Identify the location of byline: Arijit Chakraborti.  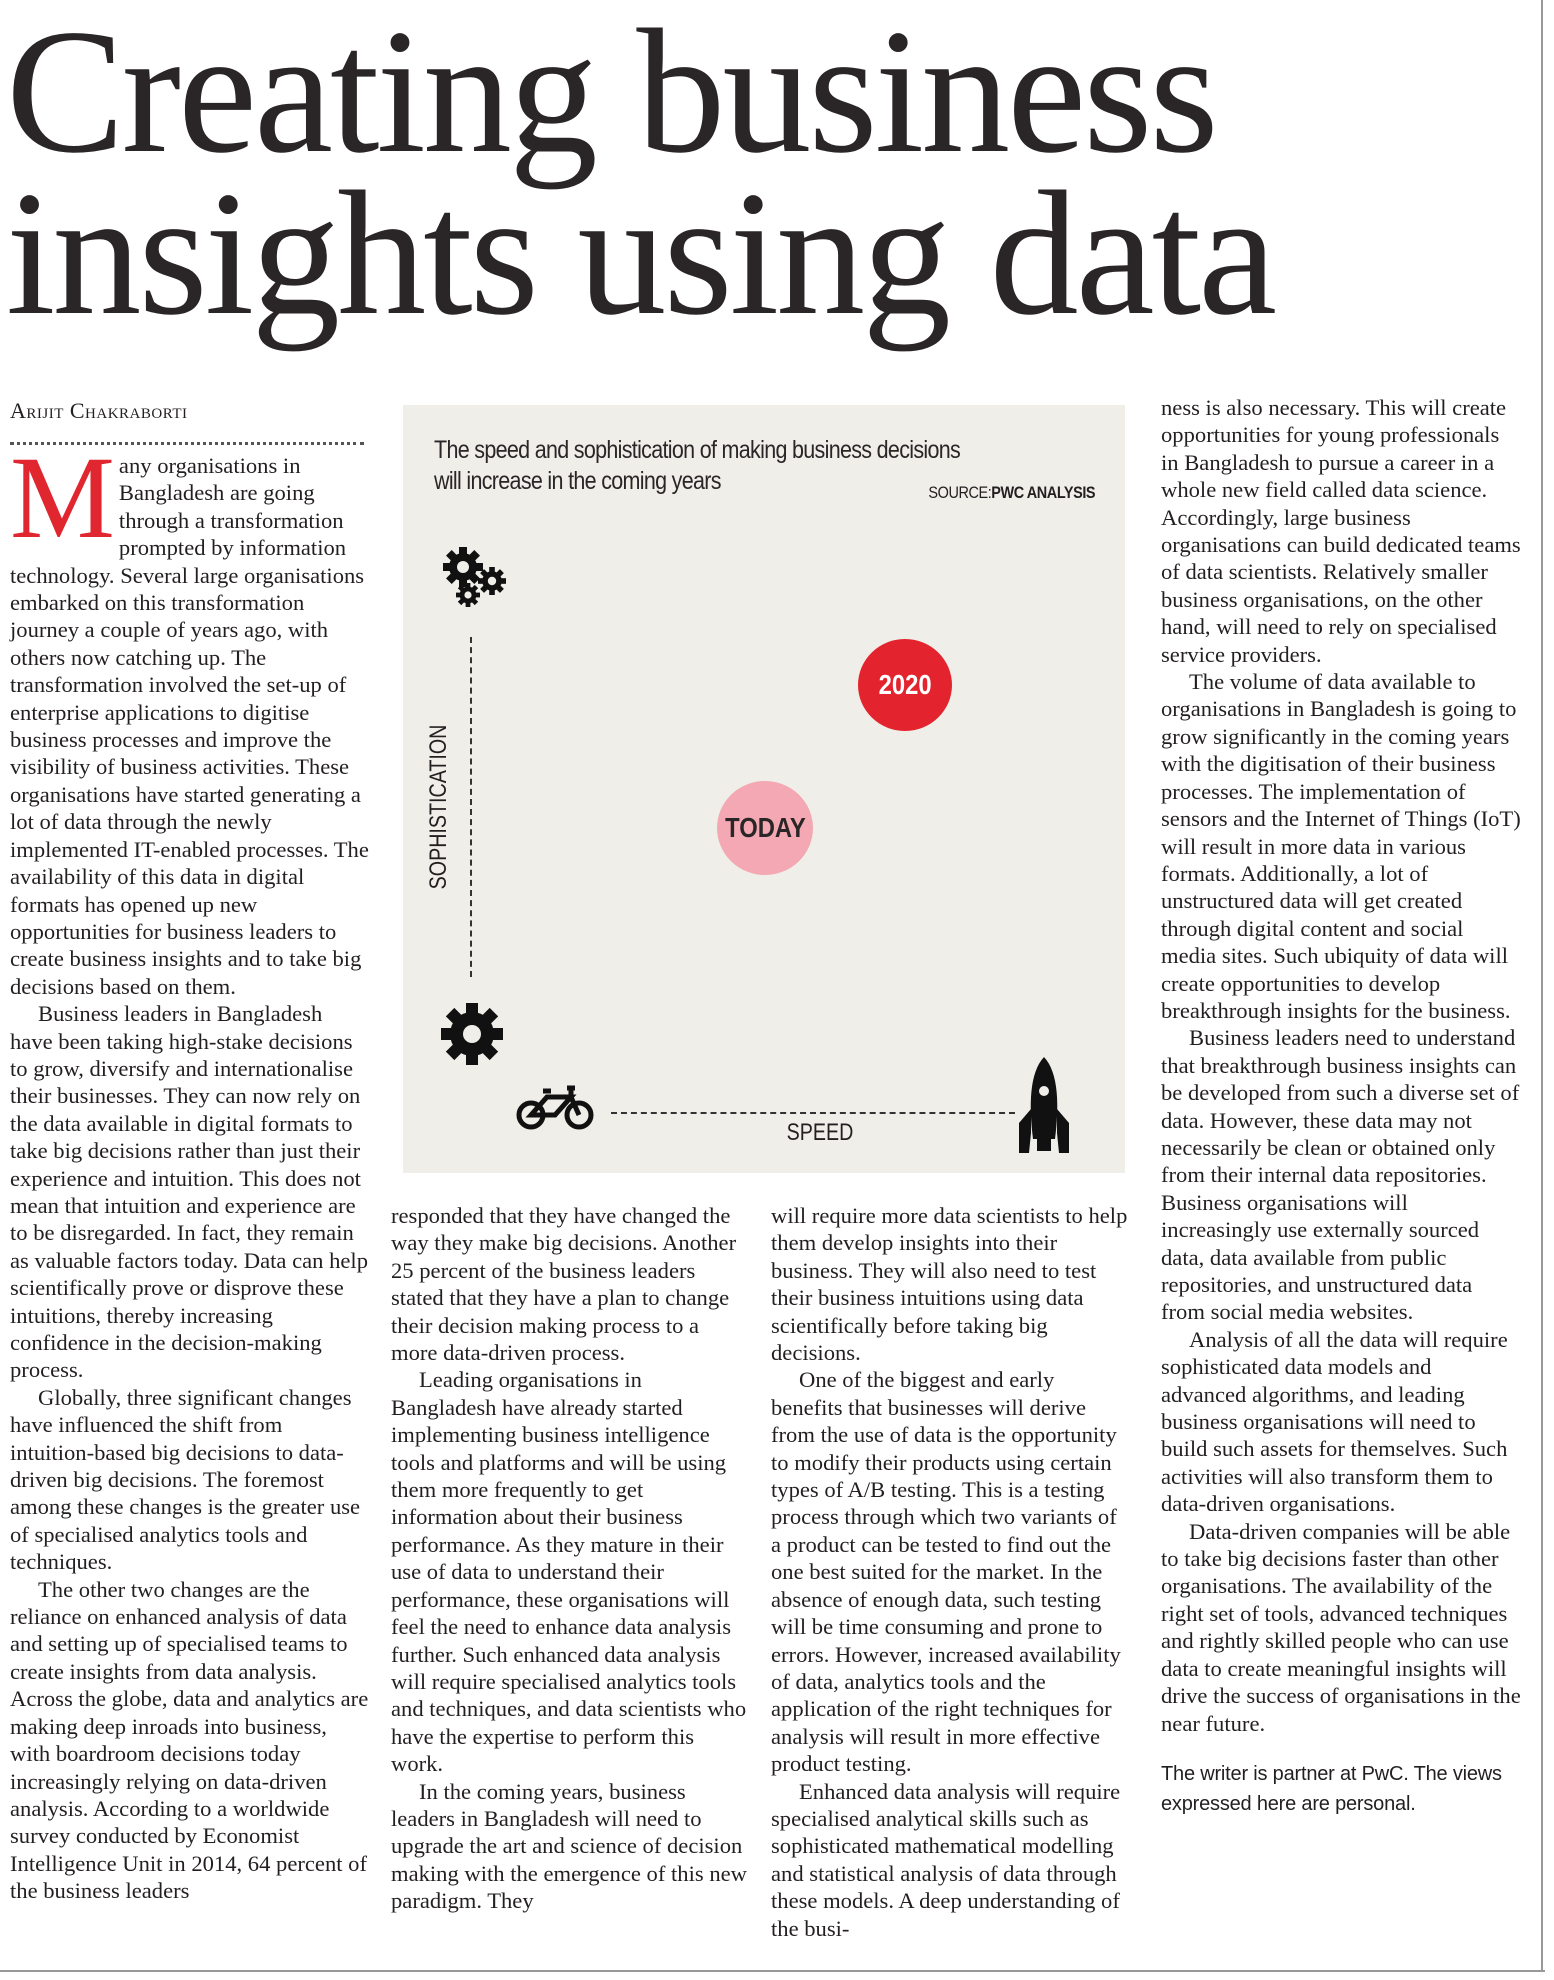
(99, 410).